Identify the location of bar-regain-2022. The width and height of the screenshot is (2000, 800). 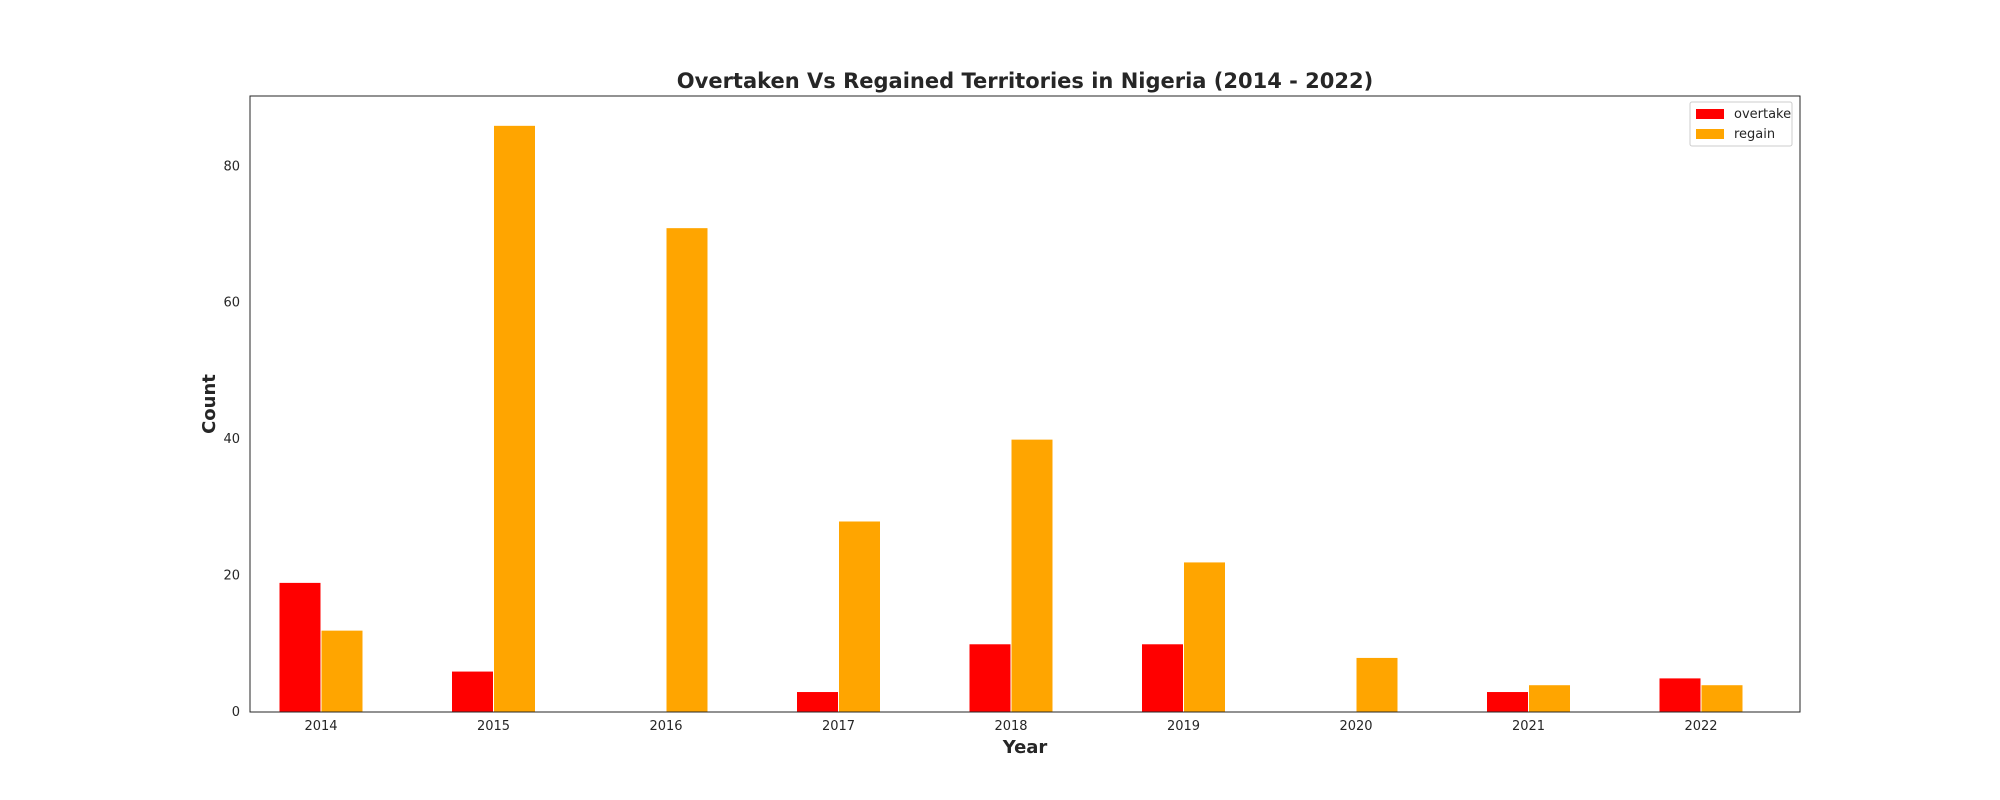
(1722, 698).